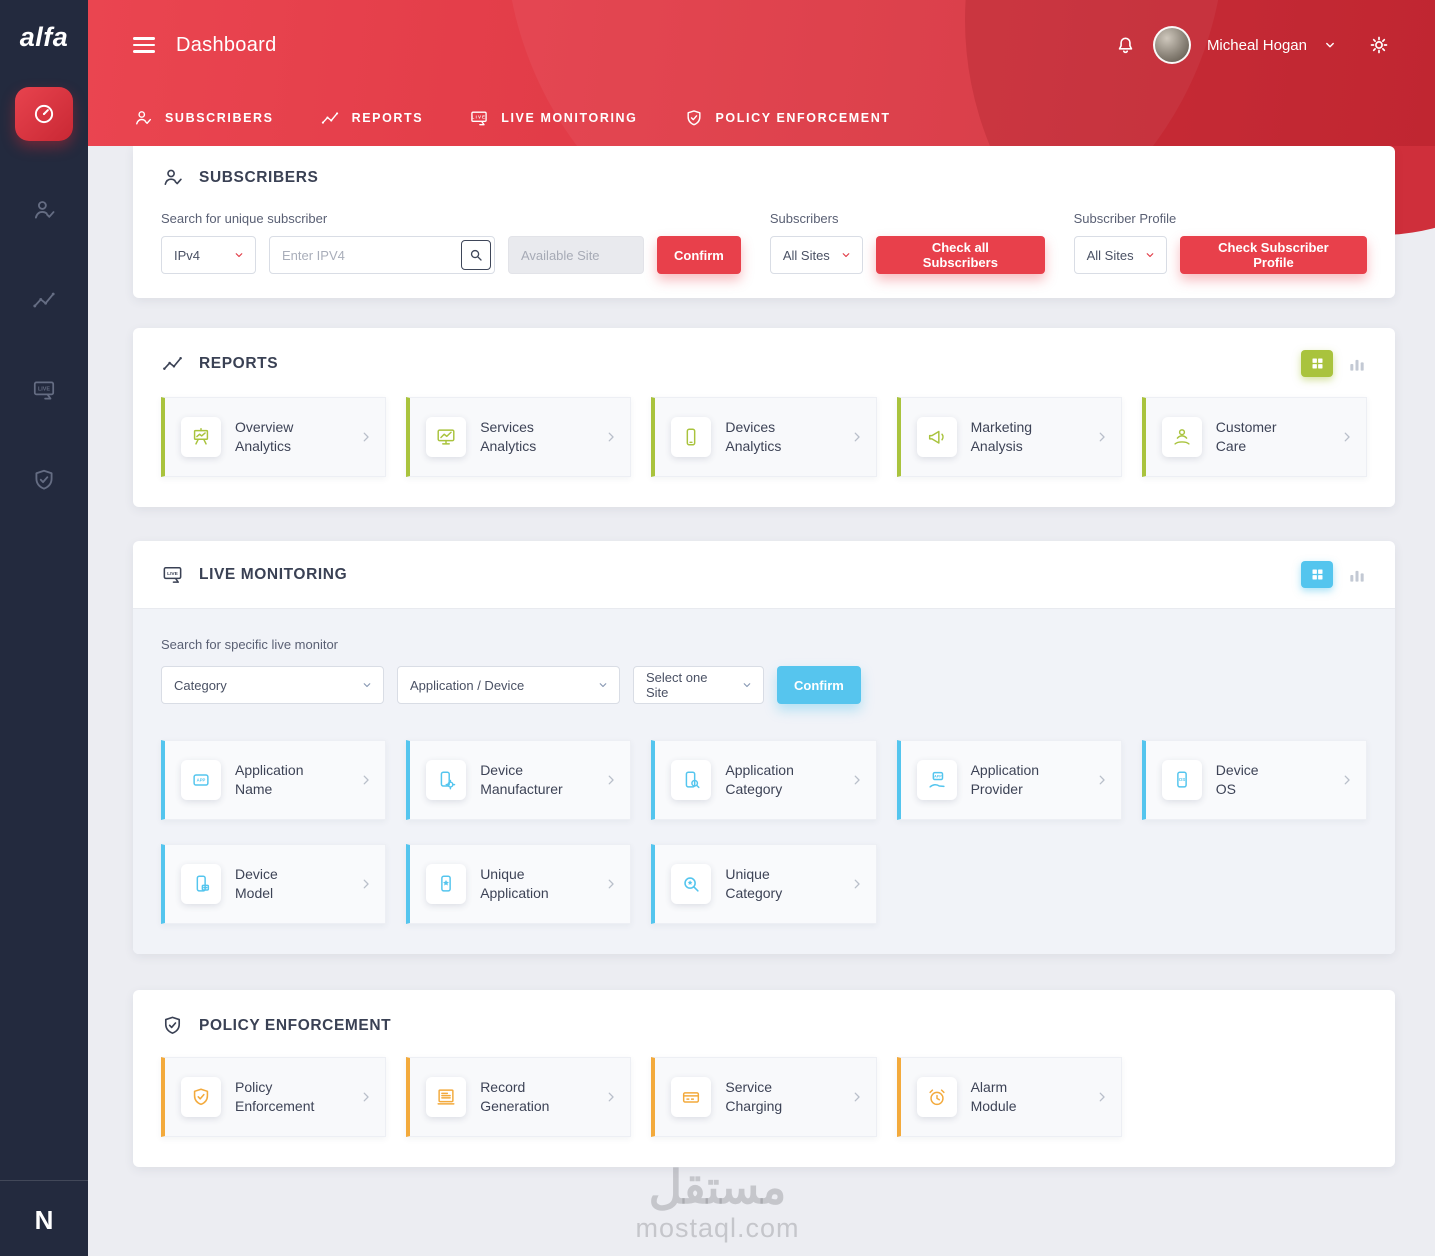 This screenshot has width=1435, height=1256. Describe the element at coordinates (691, 884) in the screenshot. I see `search-star-icon` at that location.